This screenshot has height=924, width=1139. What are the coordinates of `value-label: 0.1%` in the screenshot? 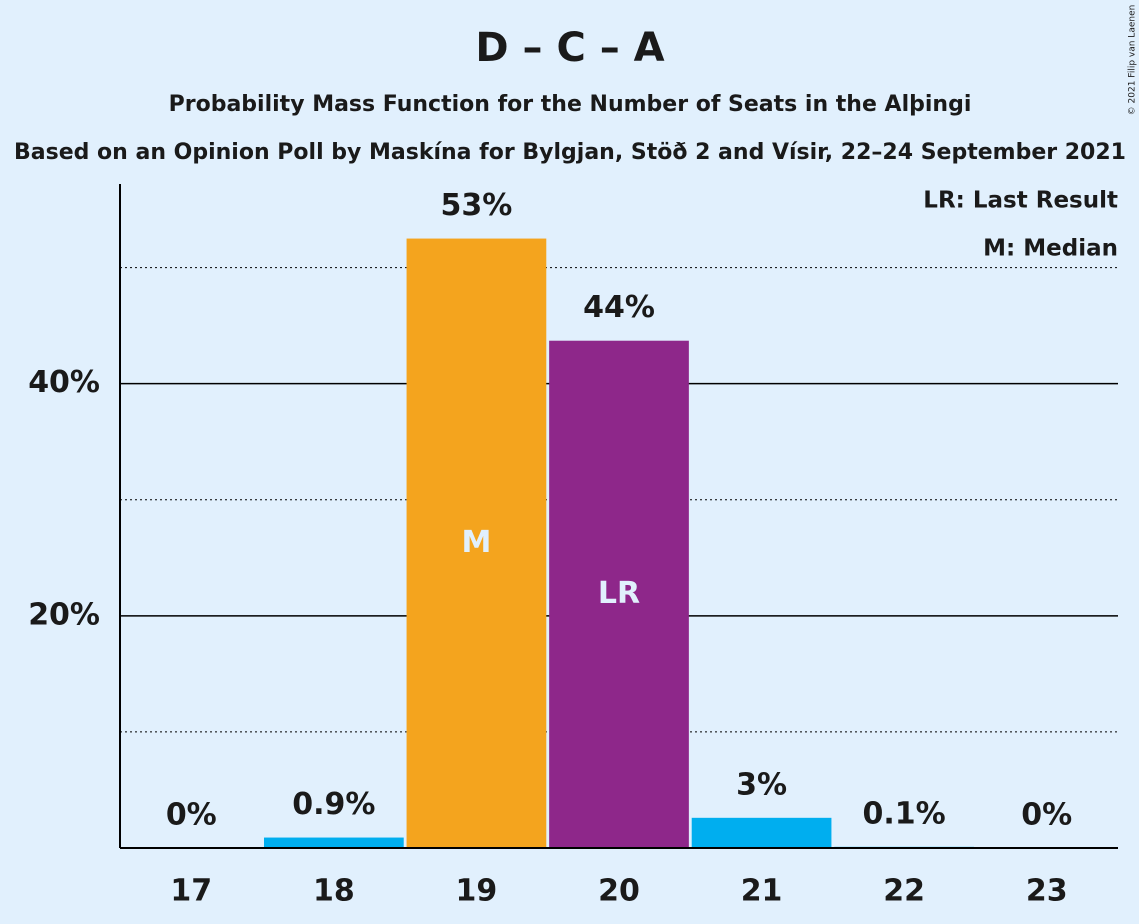 It's located at (904, 813).